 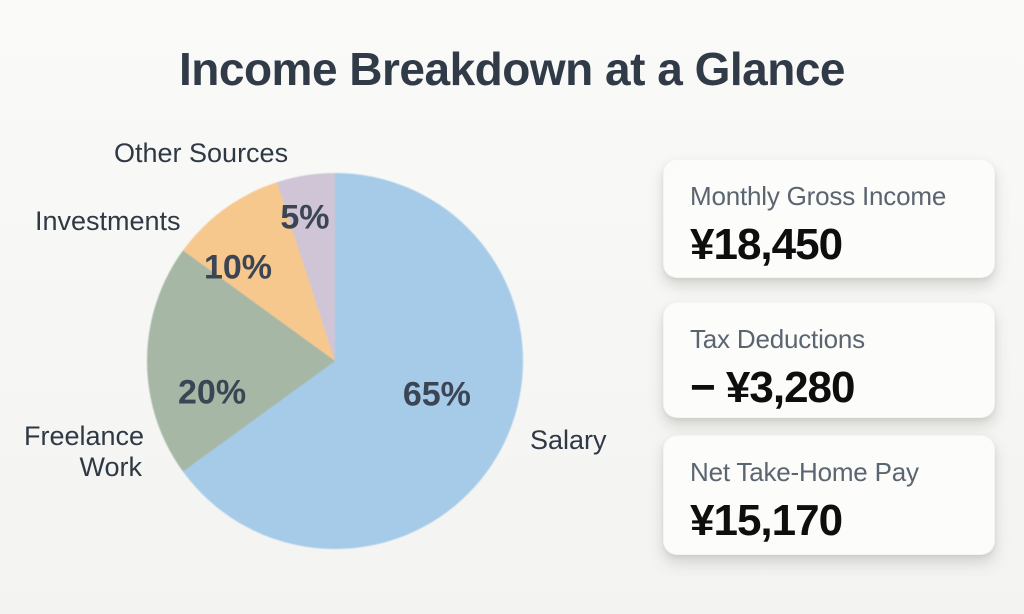 I want to click on card-label: Monthly Gross Income, so click(x=818, y=196).